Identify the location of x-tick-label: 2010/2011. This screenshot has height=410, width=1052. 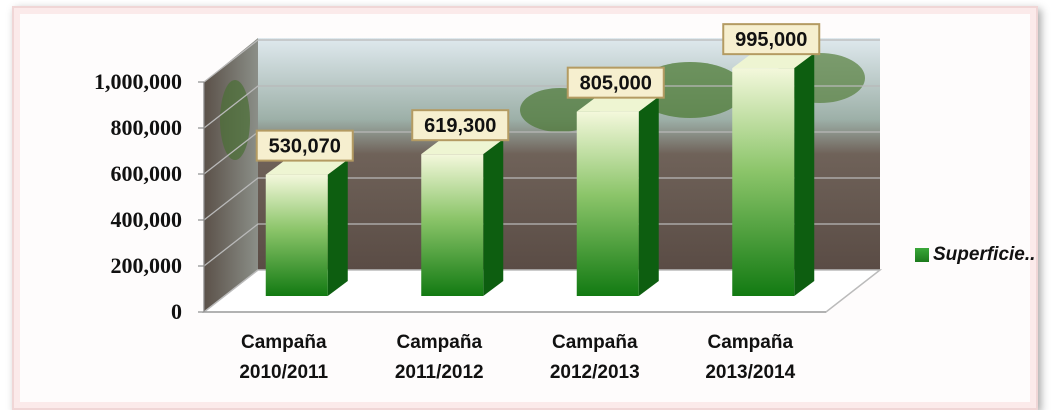
(283, 372).